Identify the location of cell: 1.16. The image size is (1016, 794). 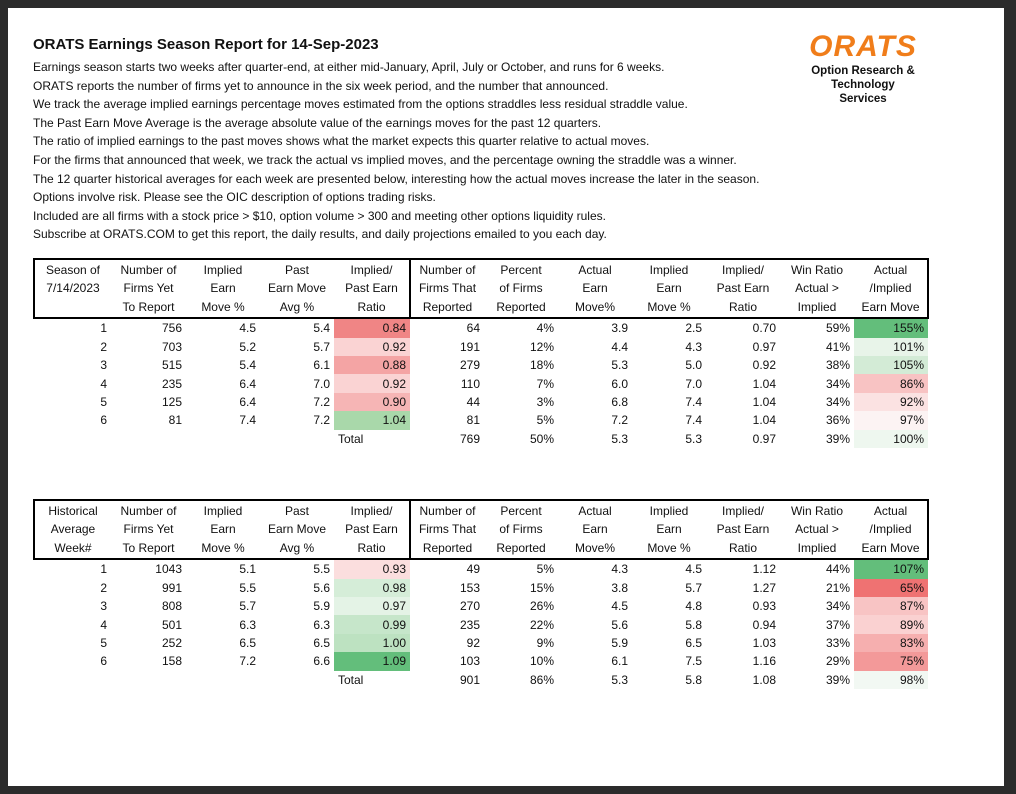
(764, 661).